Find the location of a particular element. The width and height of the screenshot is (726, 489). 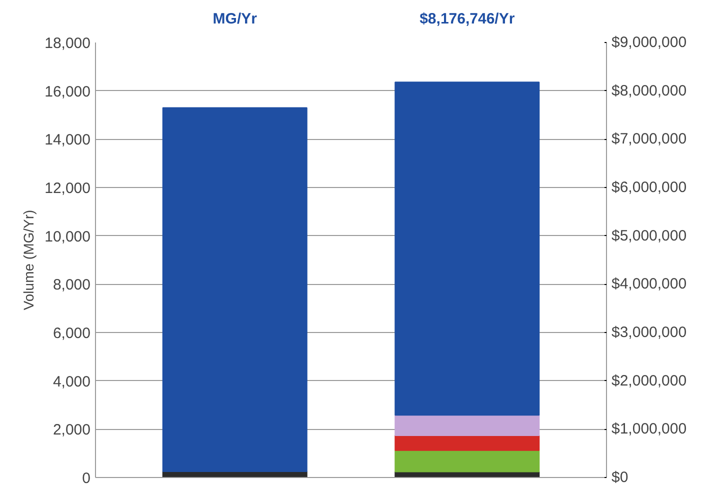

y2-tick-label: $6,000,000 is located at coordinates (649, 187).